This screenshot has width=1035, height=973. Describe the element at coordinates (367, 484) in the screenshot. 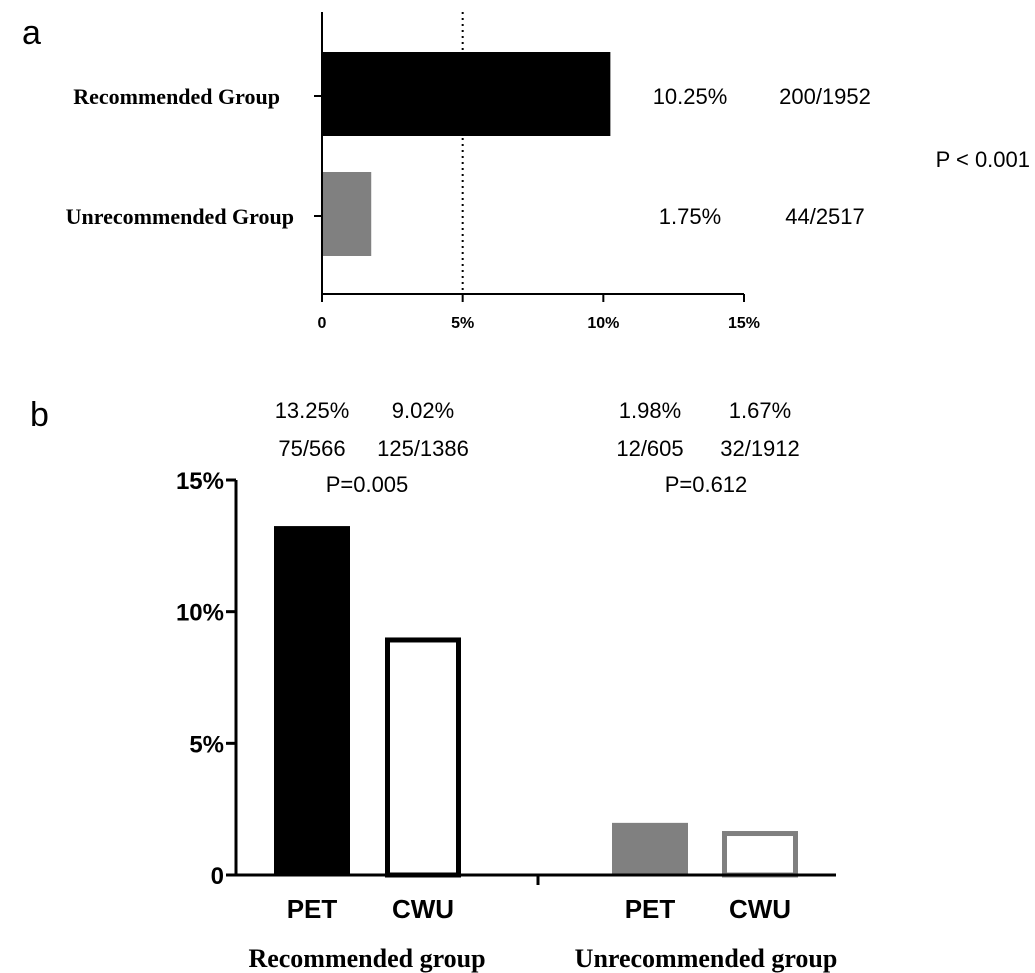

I see `panel-b-p-value: P=0.005` at that location.